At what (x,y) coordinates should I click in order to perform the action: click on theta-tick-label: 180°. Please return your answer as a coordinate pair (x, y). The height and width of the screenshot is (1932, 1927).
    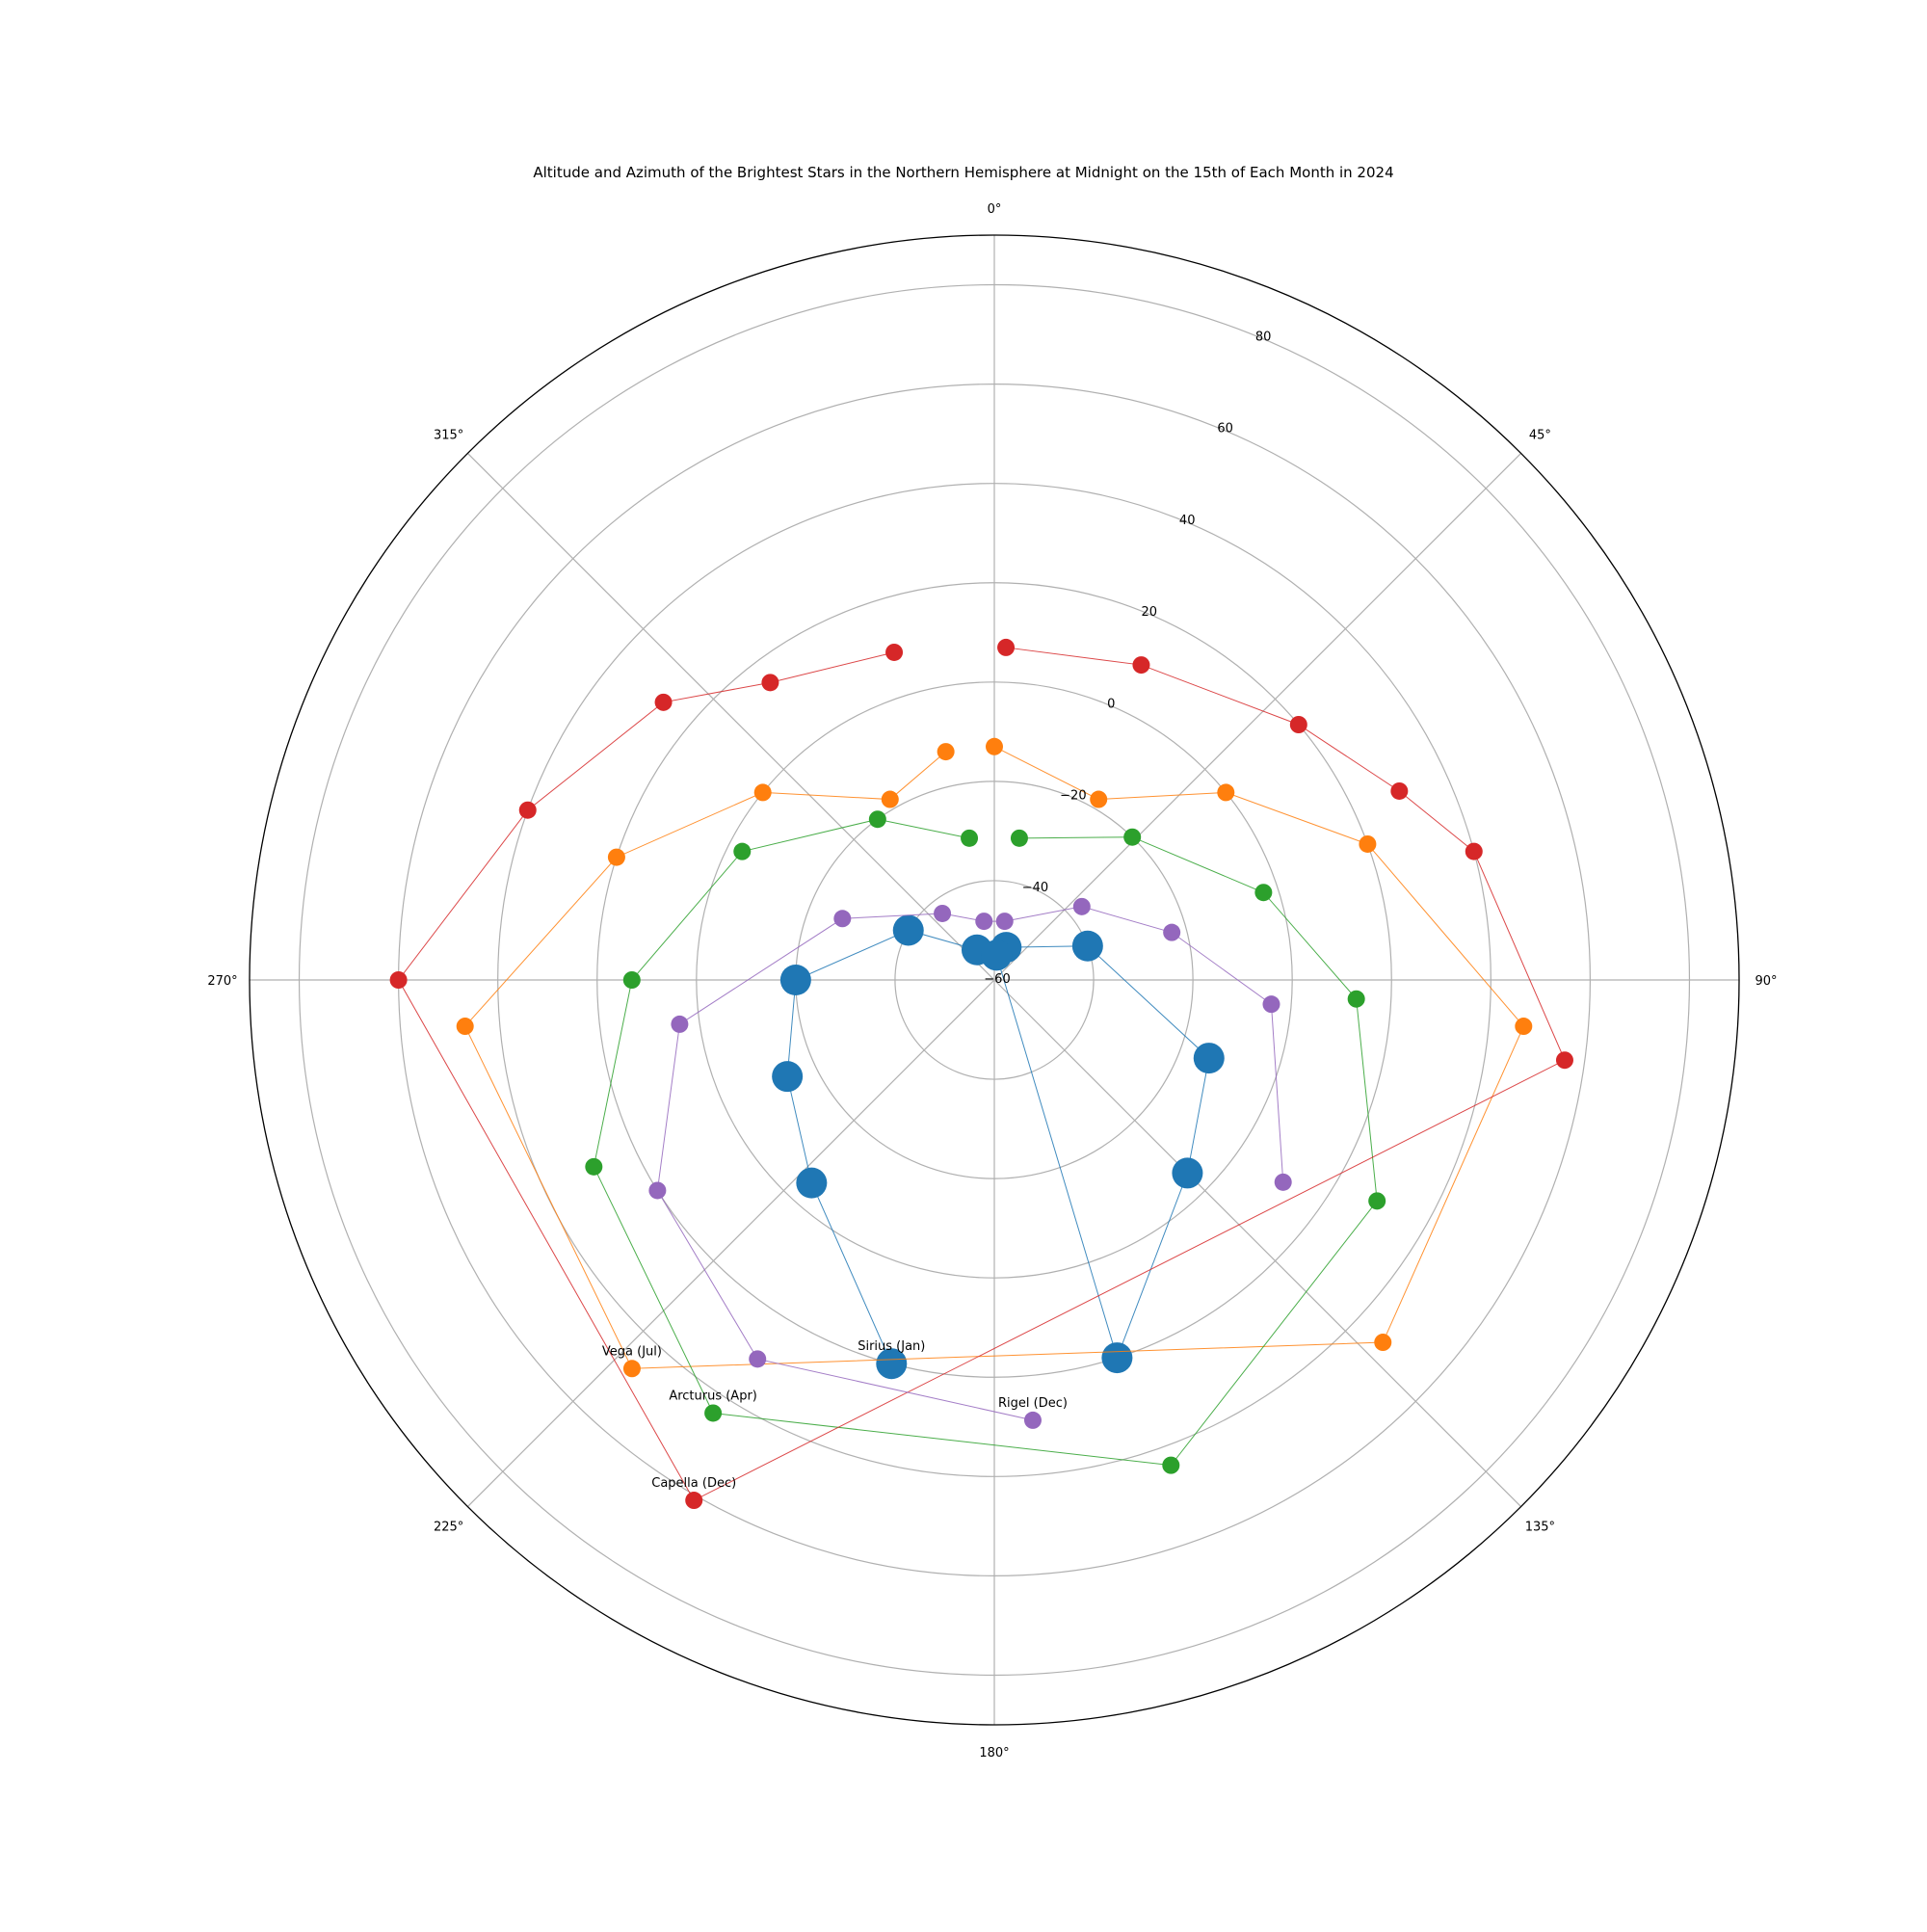
    Looking at the image, I should click on (994, 1753).